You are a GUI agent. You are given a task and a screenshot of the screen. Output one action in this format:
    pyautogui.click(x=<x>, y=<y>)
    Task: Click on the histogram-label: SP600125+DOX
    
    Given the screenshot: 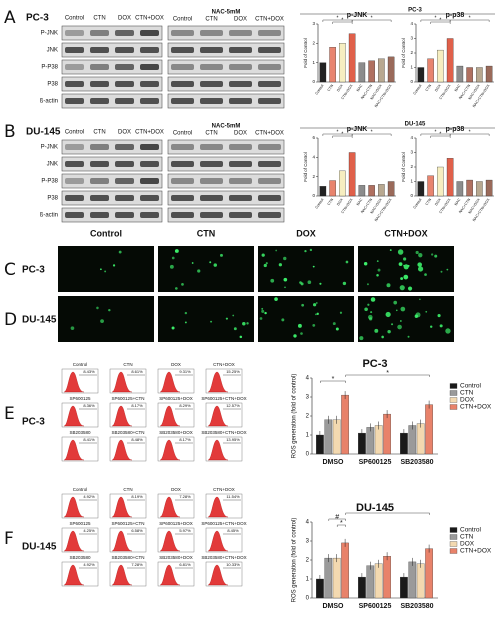 What is the action you would take?
    pyautogui.click(x=175, y=398)
    